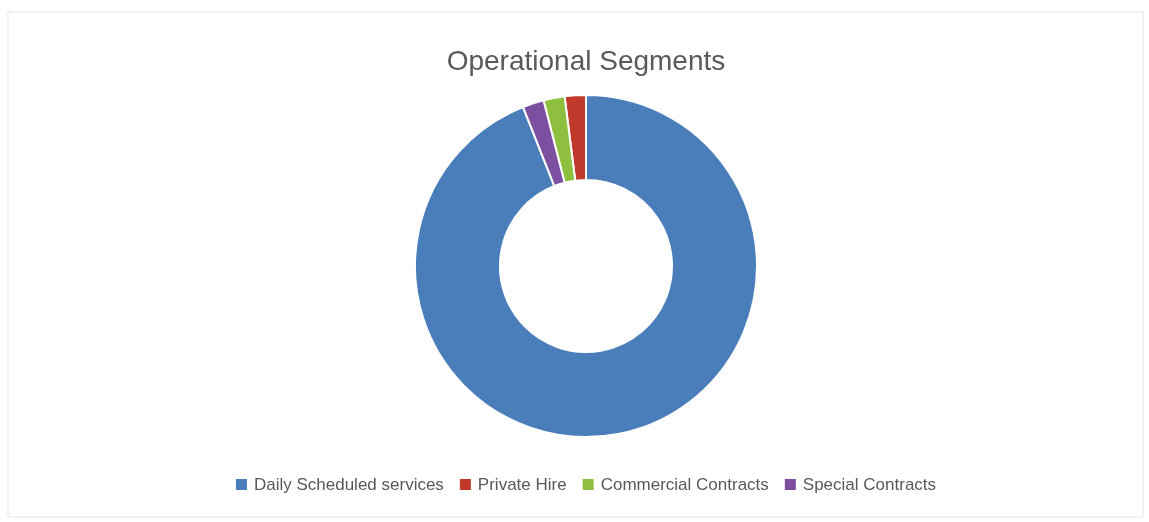 This screenshot has height=522, width=1149. I want to click on legend-label: Daily Scheduled services, so click(348, 484).